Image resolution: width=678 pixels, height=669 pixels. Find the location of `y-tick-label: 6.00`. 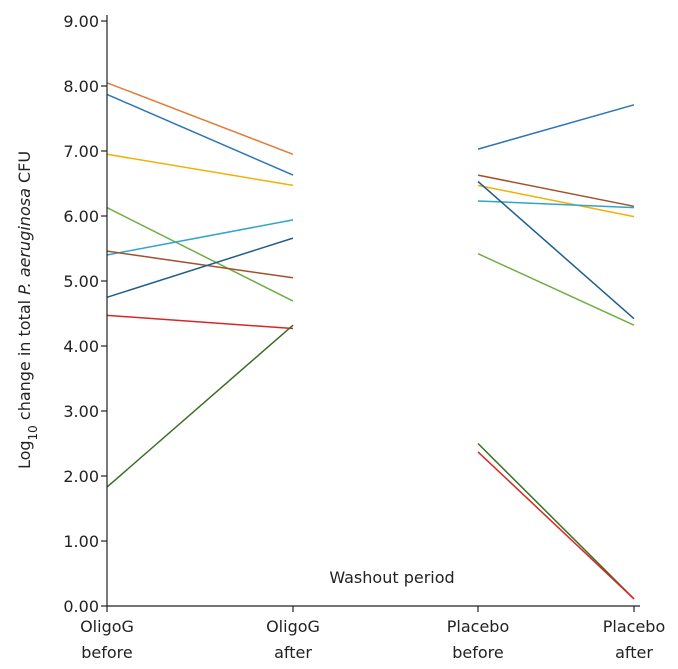

y-tick-label: 6.00 is located at coordinates (81, 216).